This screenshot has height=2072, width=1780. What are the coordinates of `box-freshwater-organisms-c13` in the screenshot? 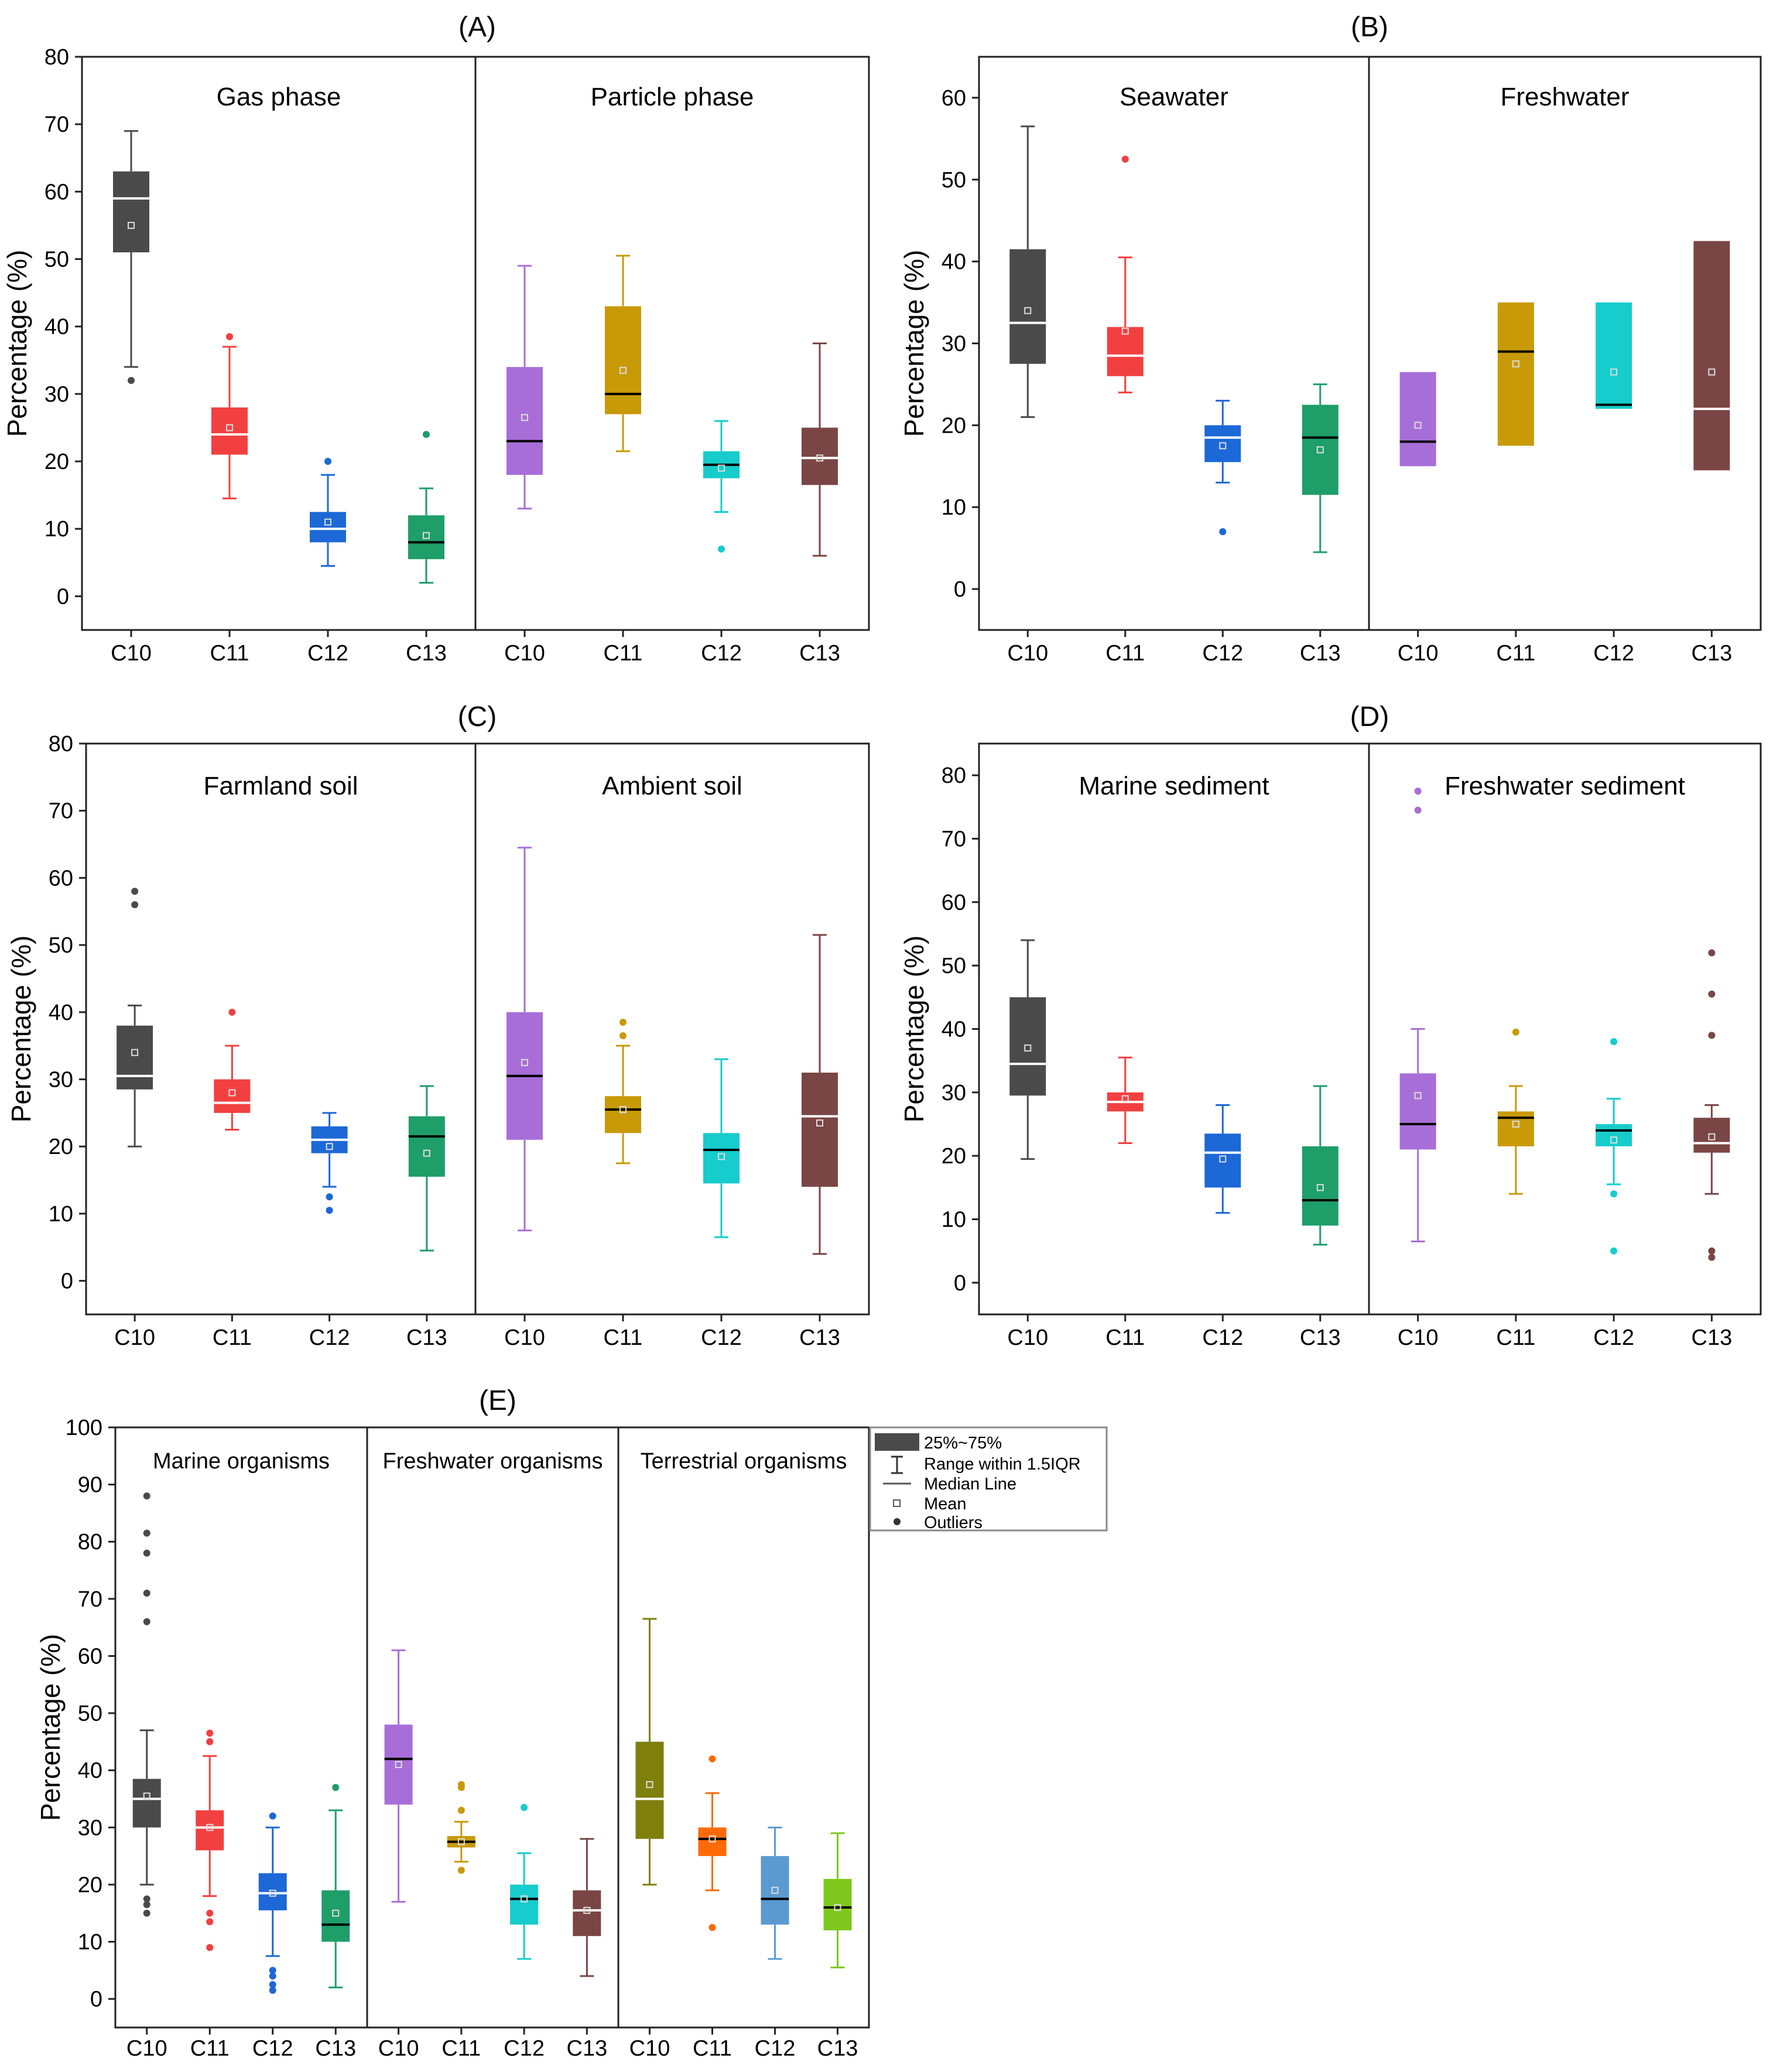 It's located at (587, 1908).